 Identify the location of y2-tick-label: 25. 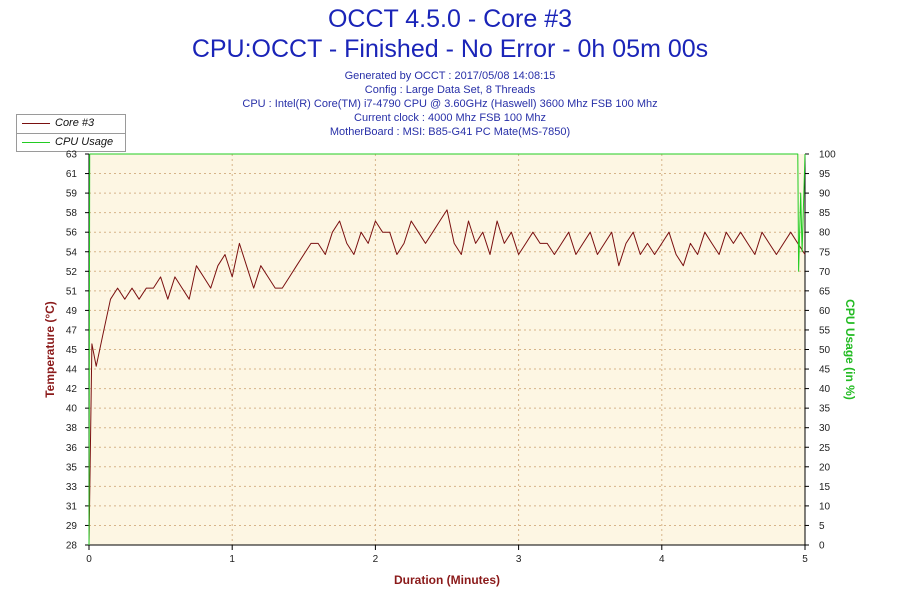
(825, 448).